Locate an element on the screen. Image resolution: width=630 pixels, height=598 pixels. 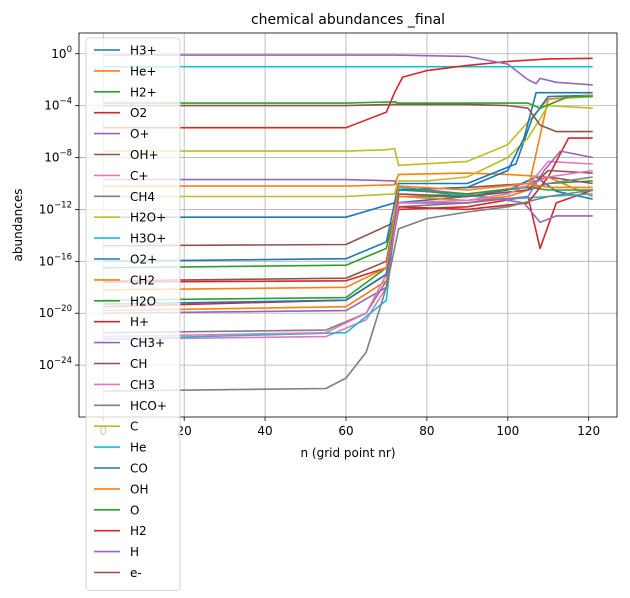
series-line-CH is located at coordinates (348, 225).